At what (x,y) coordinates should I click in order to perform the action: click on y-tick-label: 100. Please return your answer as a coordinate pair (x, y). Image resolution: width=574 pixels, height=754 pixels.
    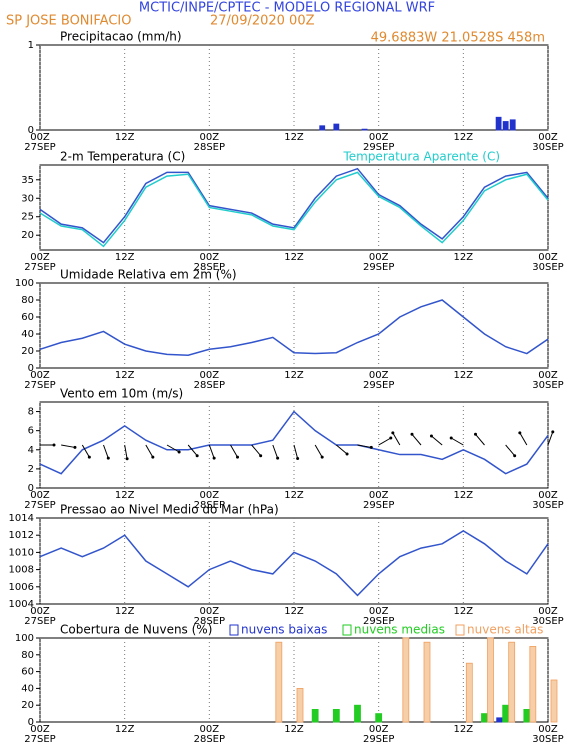
    Looking at the image, I should click on (24, 638).